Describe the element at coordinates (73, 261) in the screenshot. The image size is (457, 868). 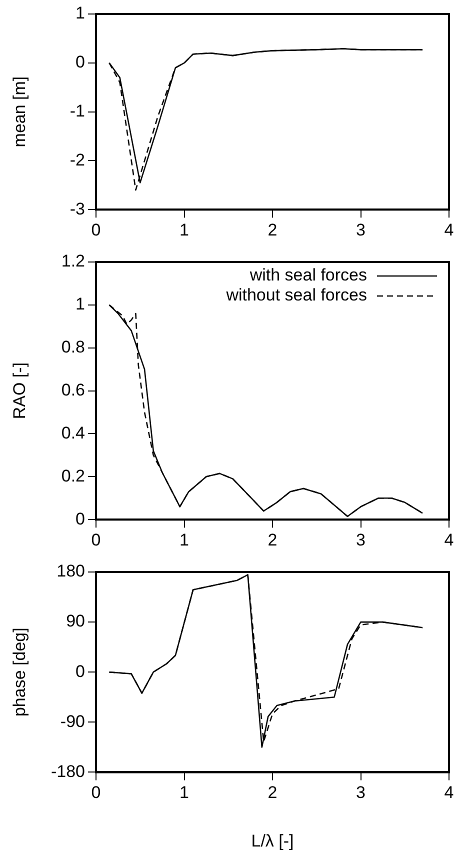
I see `y-tick-label: 1.2` at that location.